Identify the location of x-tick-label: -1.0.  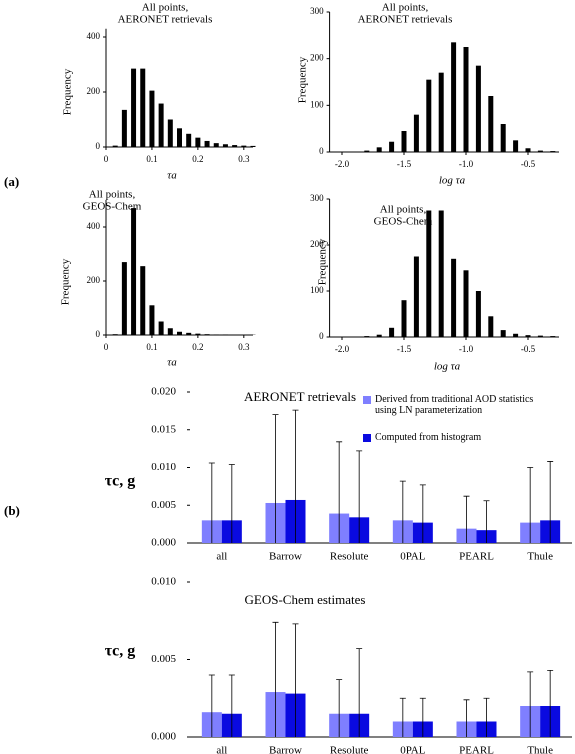
(466, 164).